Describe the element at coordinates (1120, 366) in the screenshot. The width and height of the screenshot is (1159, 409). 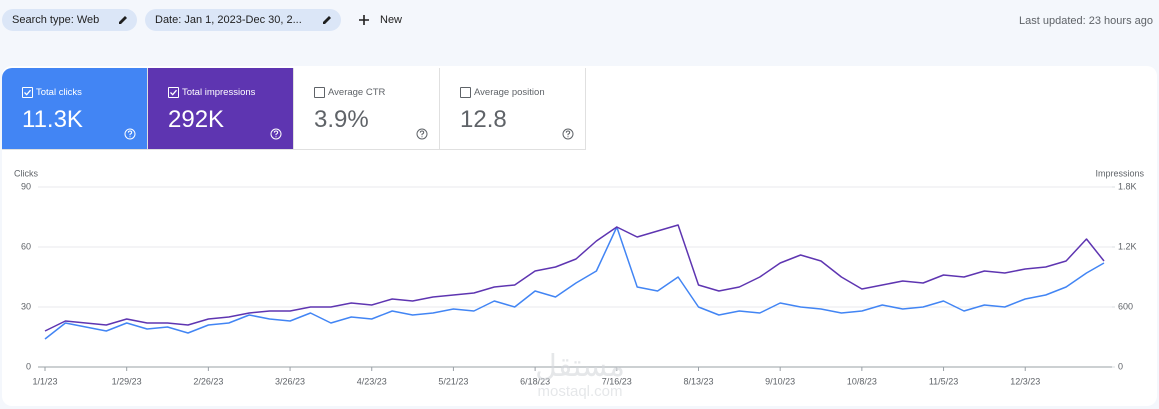
I see `y2-tick-label: 0` at that location.